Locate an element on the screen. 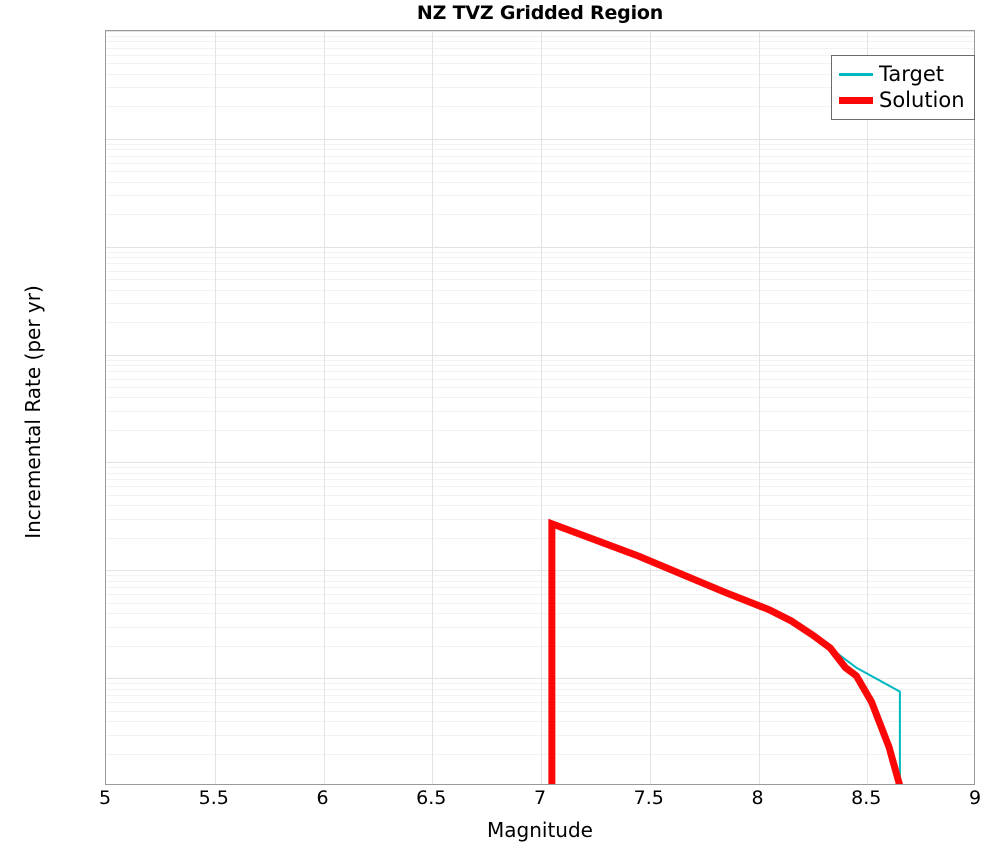 The image size is (1000, 850). chart-legend: Target Solution is located at coordinates (903, 87).